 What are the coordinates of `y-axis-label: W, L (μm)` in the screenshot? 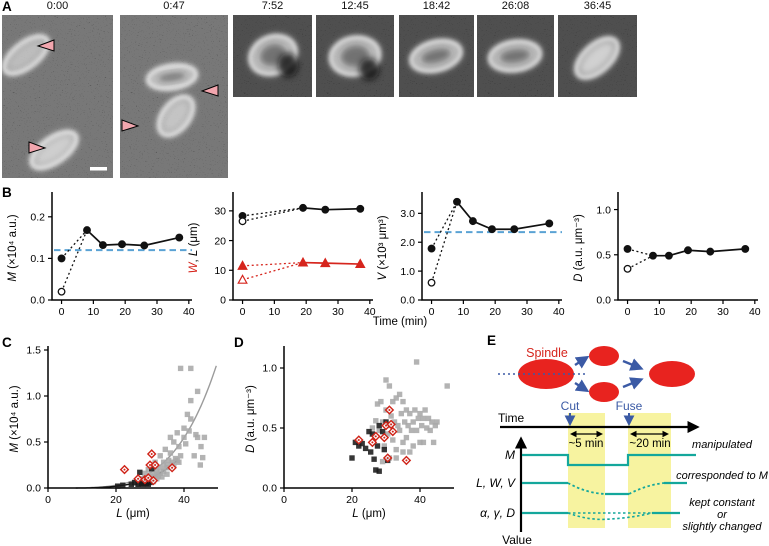 It's located at (194, 247).